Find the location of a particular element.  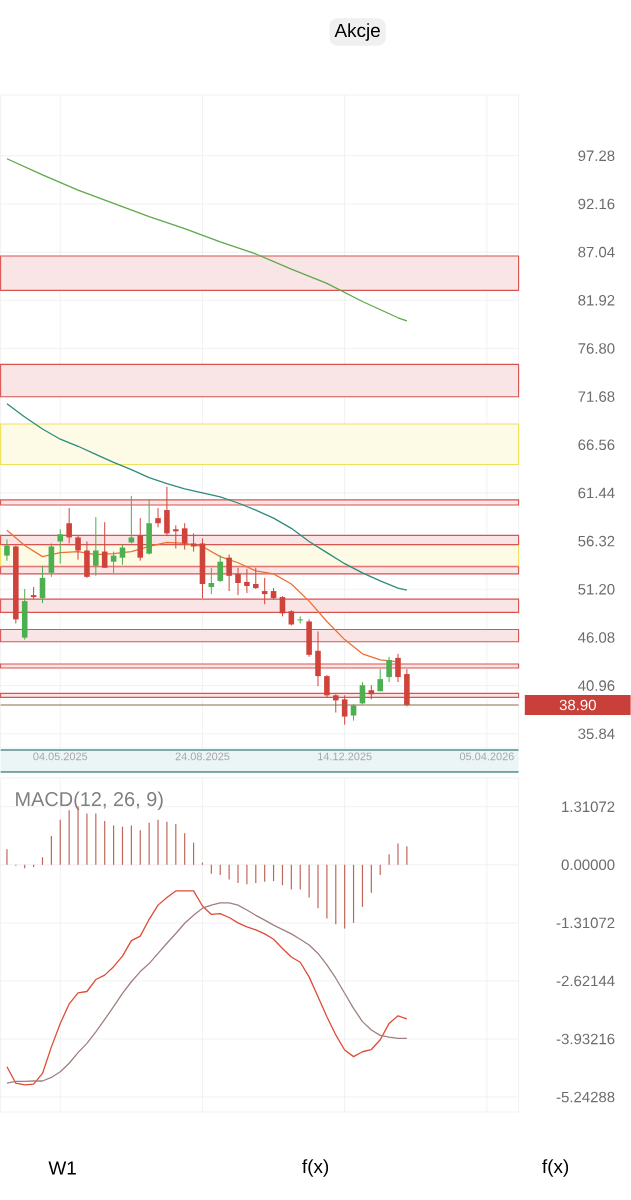

x-tick-label: 05.04.2026 is located at coordinates (486, 756).